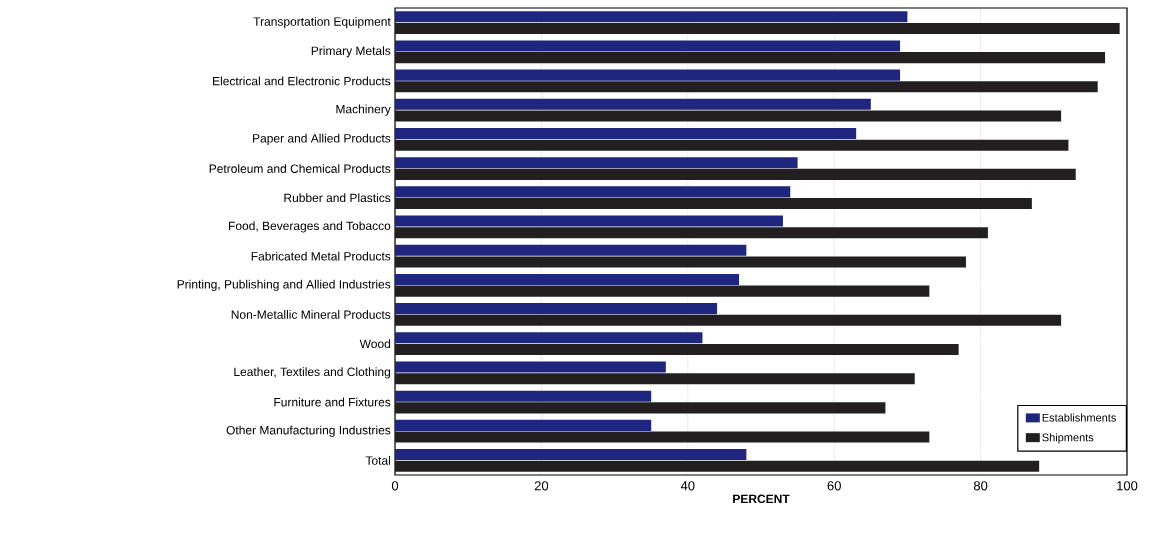  I want to click on y-tick-label: Total, so click(378, 460).